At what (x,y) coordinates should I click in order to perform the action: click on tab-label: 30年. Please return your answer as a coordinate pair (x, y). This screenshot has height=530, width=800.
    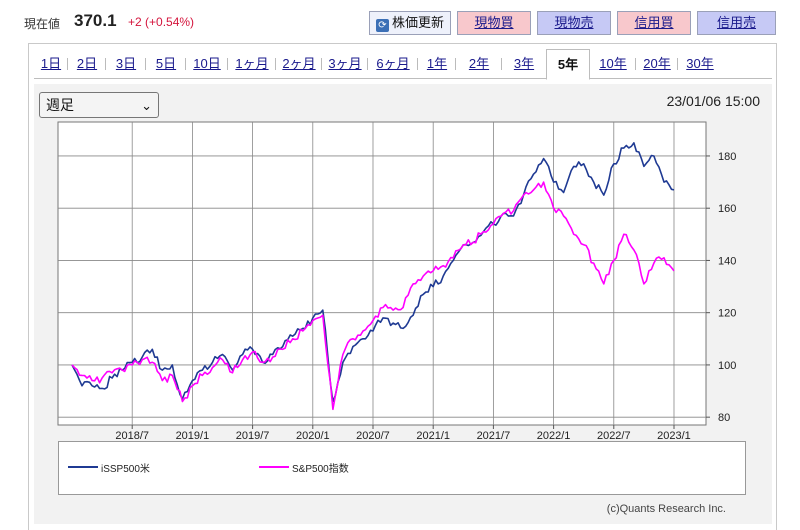
    Looking at the image, I should click on (700, 63).